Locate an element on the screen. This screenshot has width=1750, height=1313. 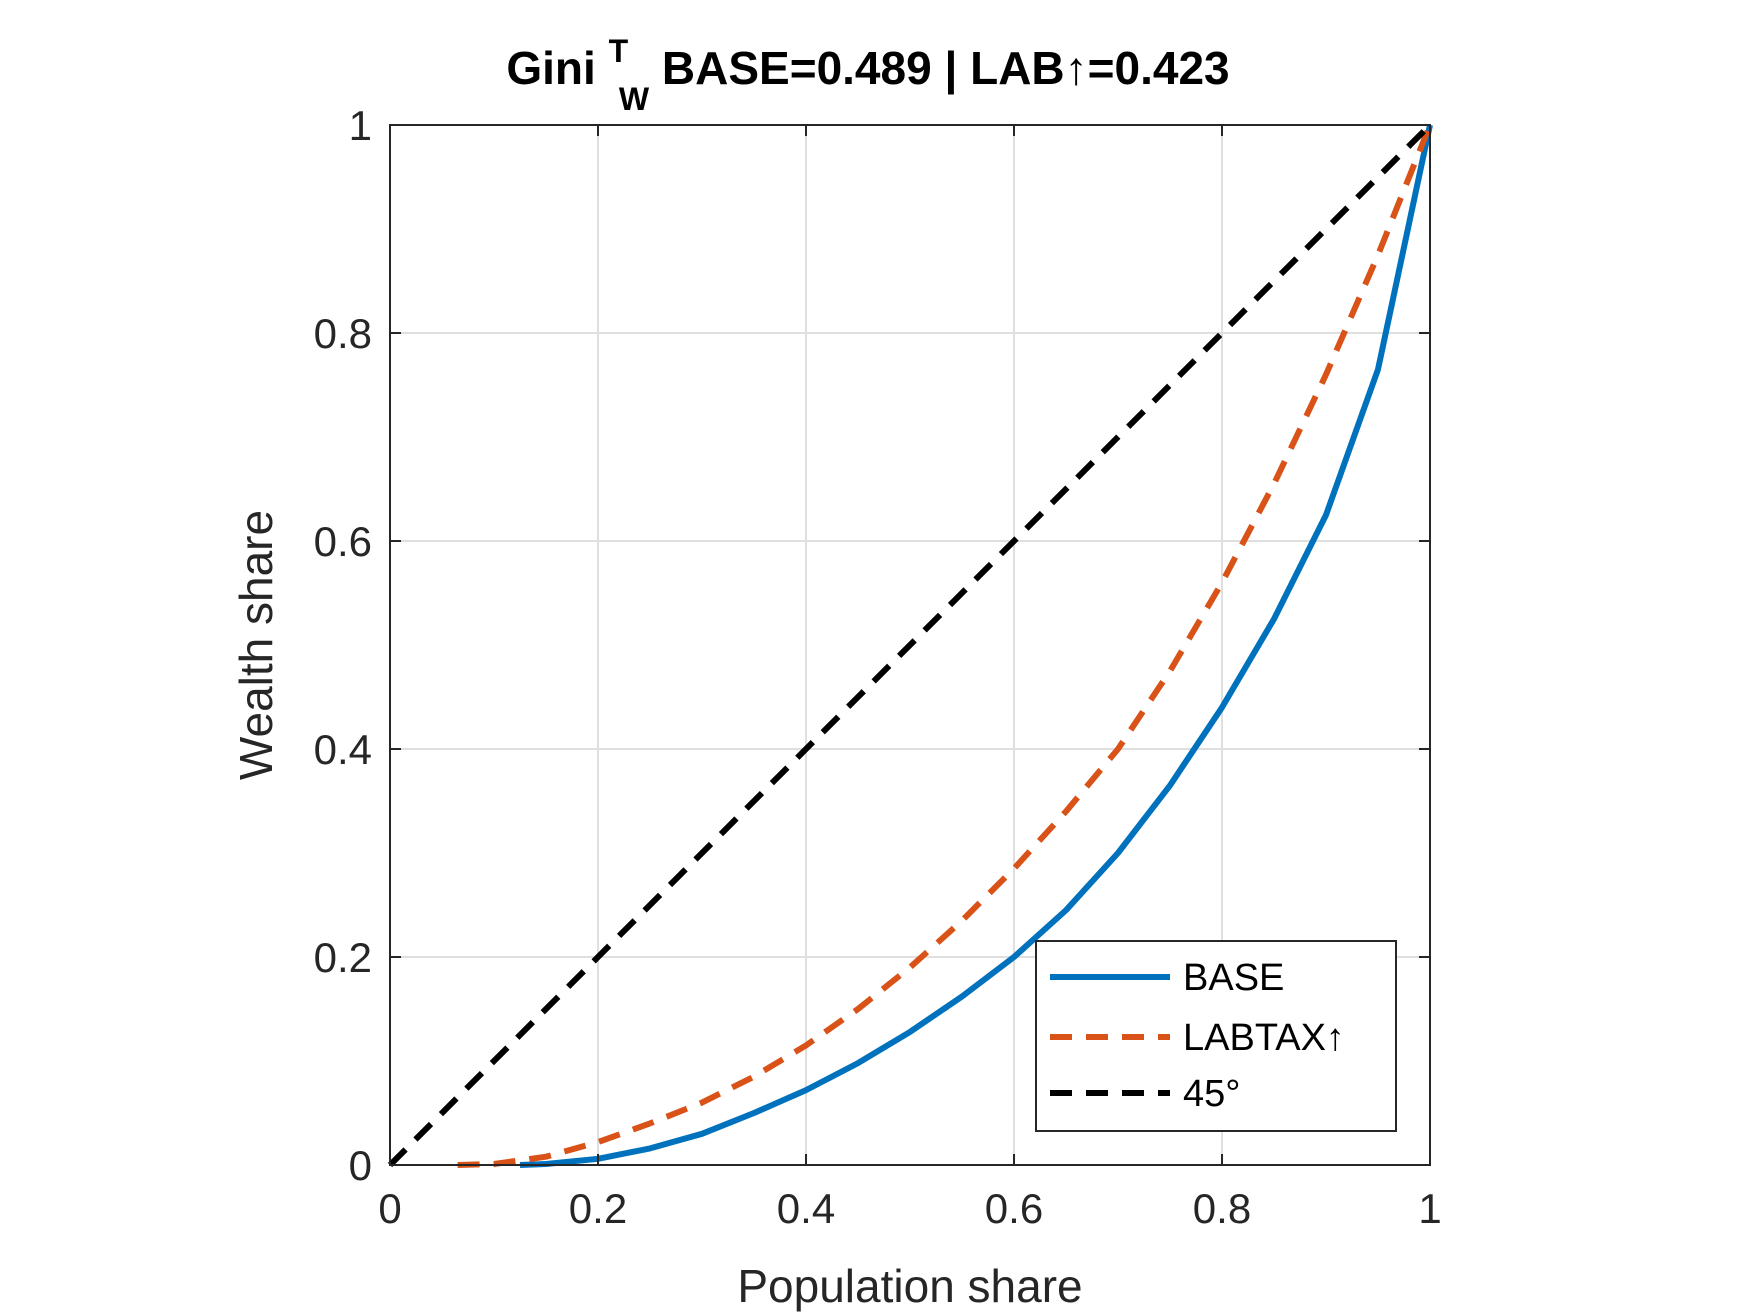
legend-label-labtax: LABTAX↑ is located at coordinates (1264, 1038).